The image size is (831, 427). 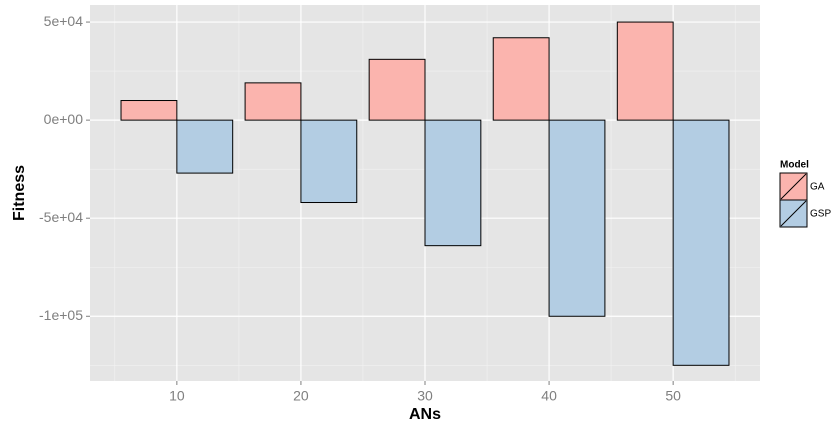 I want to click on legend-title: Model, so click(x=794, y=165).